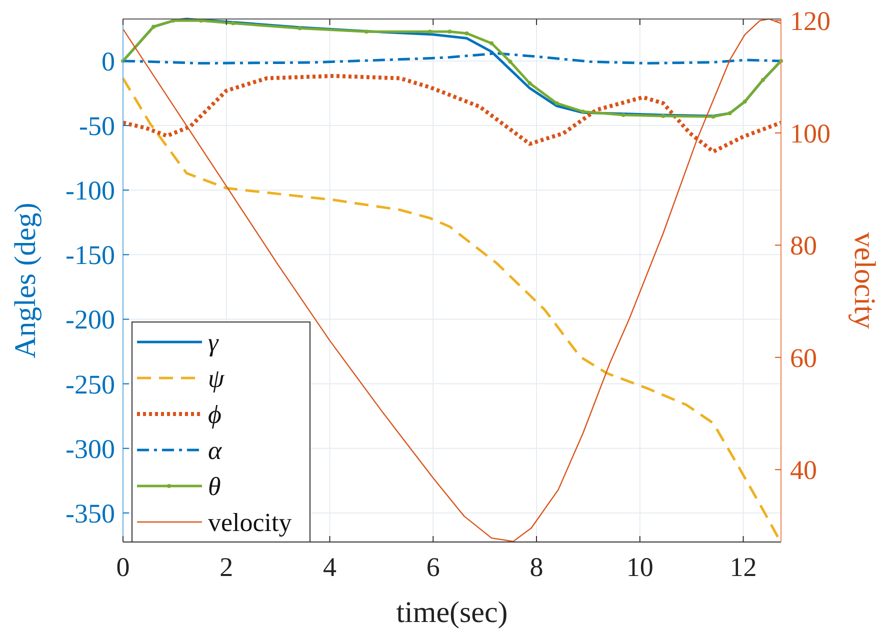  What do you see at coordinates (250, 523) in the screenshot?
I see `legend-label: velocity` at bounding box center [250, 523].